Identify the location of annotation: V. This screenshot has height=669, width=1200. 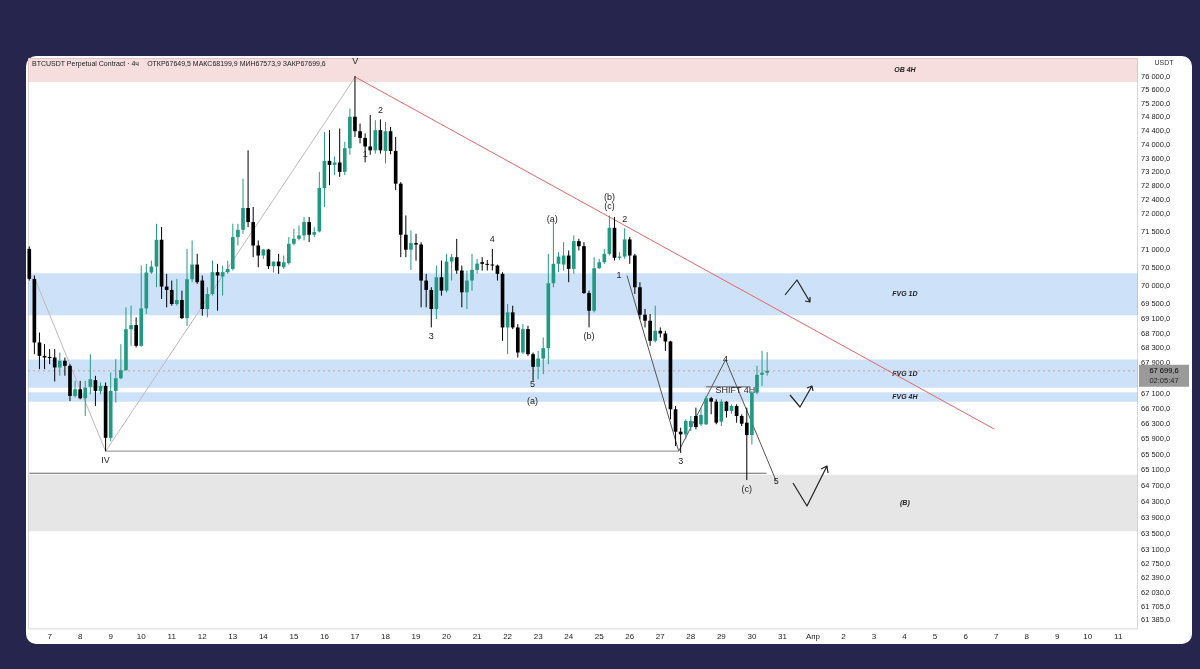
(355, 61).